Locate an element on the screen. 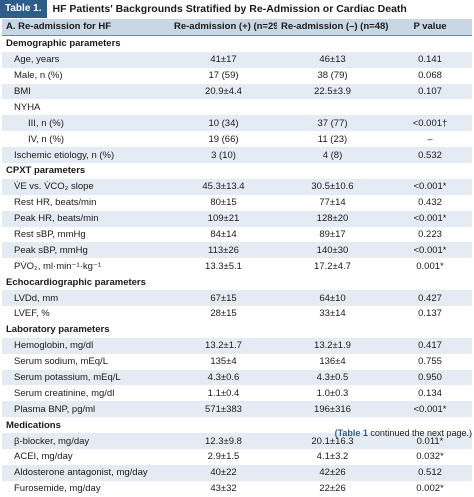  p-value-cell: <0.001† is located at coordinates (430, 123).